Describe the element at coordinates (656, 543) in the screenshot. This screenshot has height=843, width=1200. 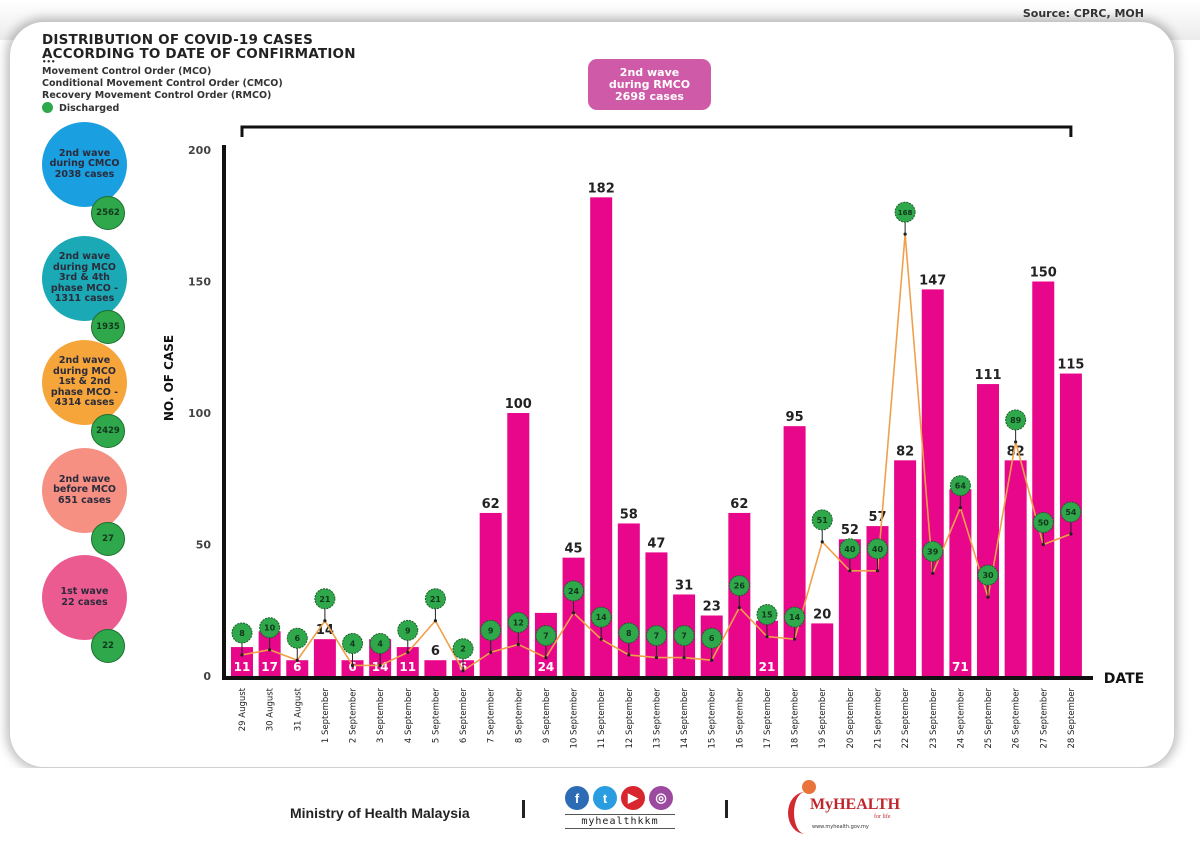
I see `bar-value-label: 47` at that location.